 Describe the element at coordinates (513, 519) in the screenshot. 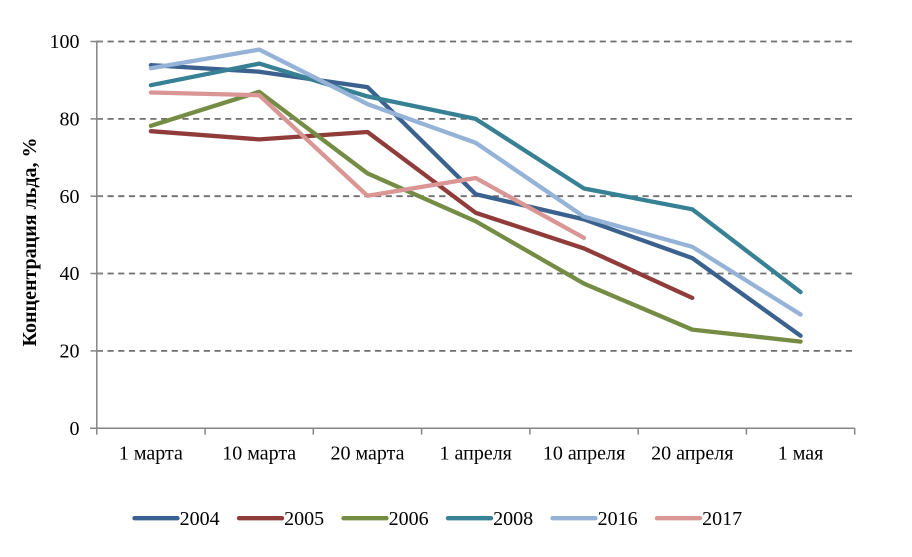

I see `svg-text: 2008` at that location.